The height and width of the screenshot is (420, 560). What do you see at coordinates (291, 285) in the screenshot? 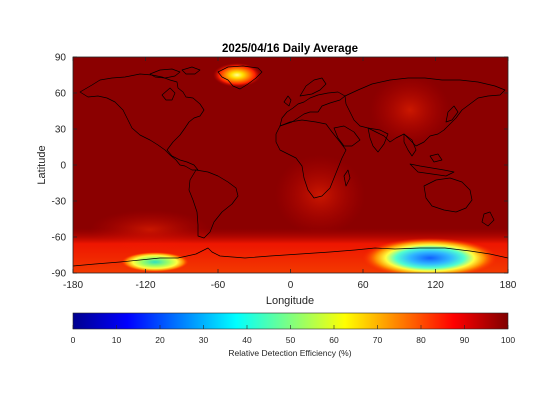
I see `x-tick-label: 0` at bounding box center [291, 285].